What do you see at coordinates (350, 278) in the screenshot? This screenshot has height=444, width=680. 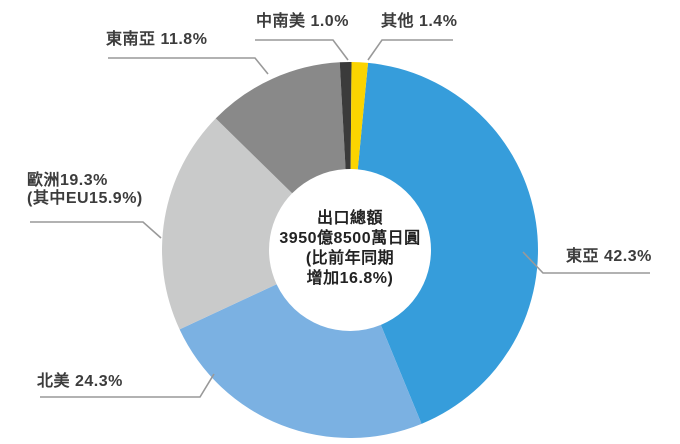 I see `center-caption-line4: 增加16.8%)` at bounding box center [350, 278].